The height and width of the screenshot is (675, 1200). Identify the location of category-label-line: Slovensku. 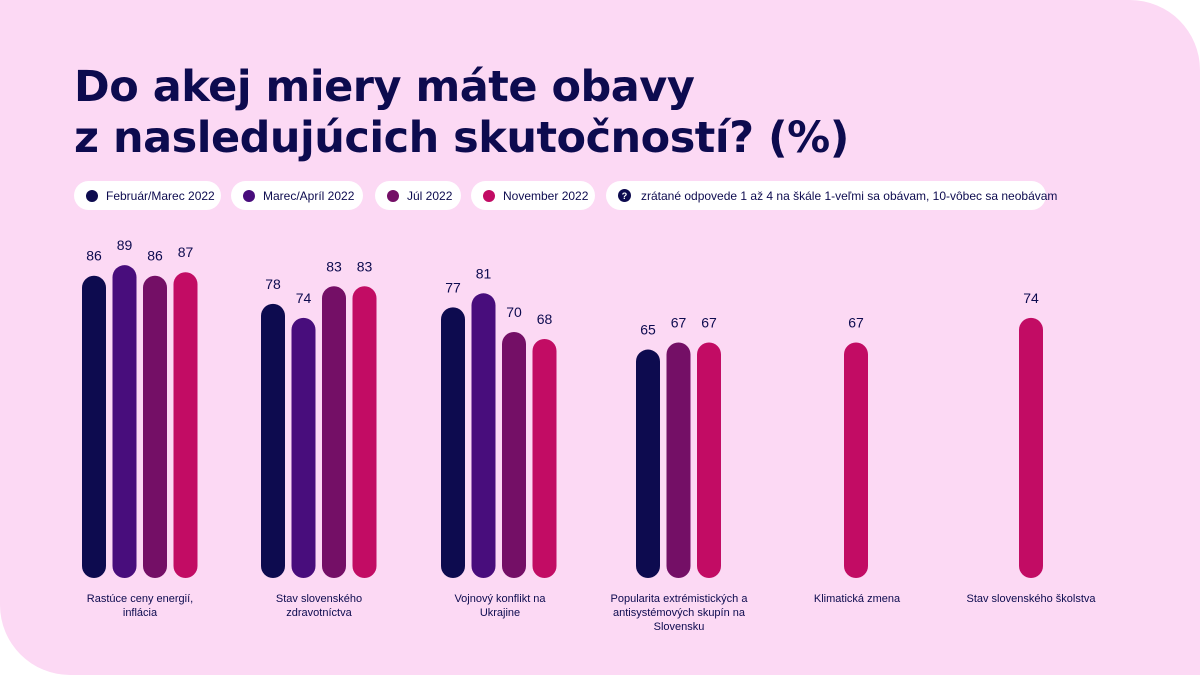
(679, 627).